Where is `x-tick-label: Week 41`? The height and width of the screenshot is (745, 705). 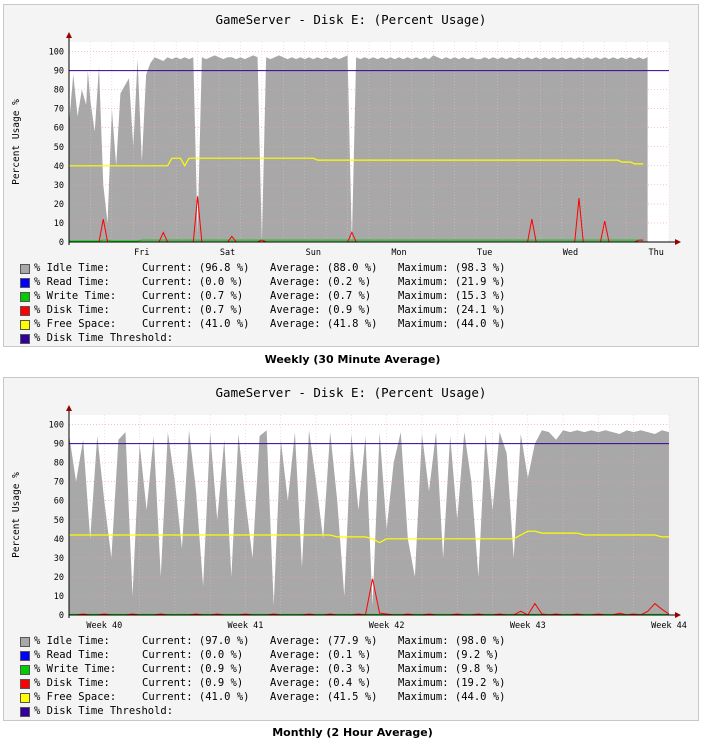 x-tick-label: Week 41 is located at coordinates (246, 626).